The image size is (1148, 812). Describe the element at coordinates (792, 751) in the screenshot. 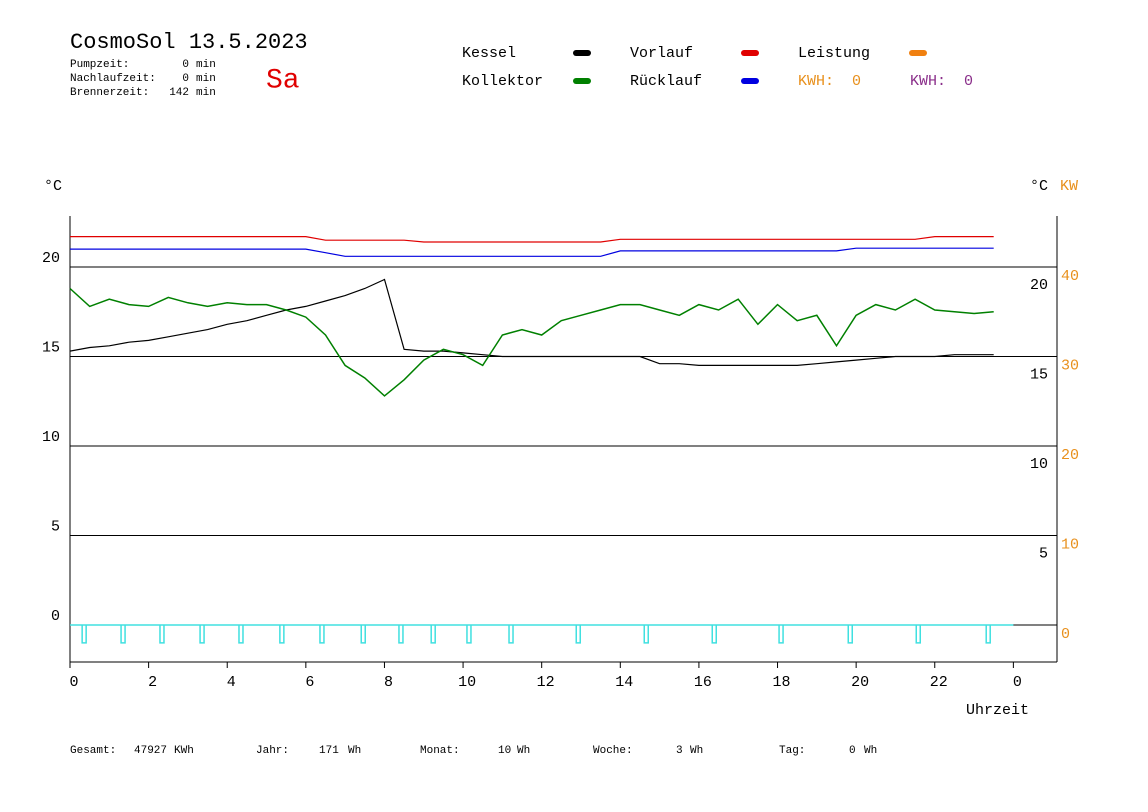

I see `footer-label: Tag:` at that location.